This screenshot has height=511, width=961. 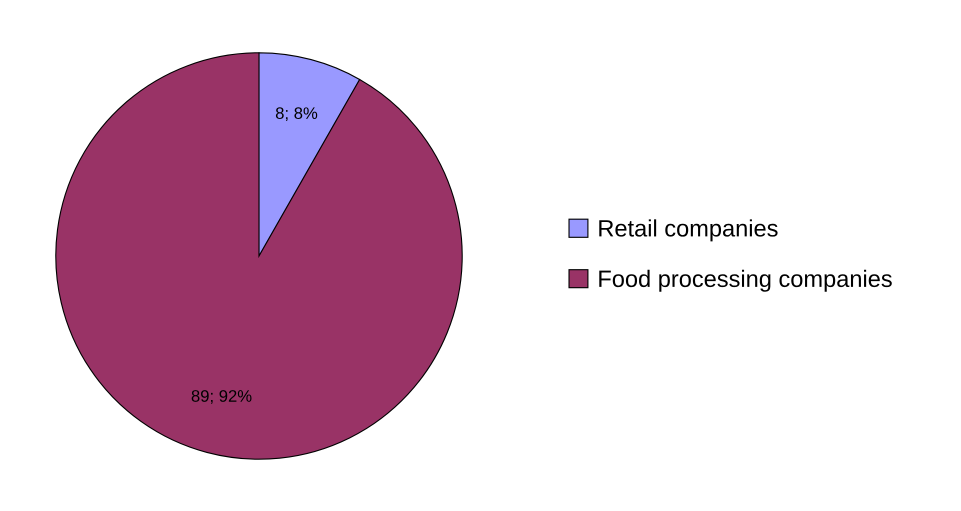 I want to click on data-label: 8; 8%, so click(x=297, y=114).